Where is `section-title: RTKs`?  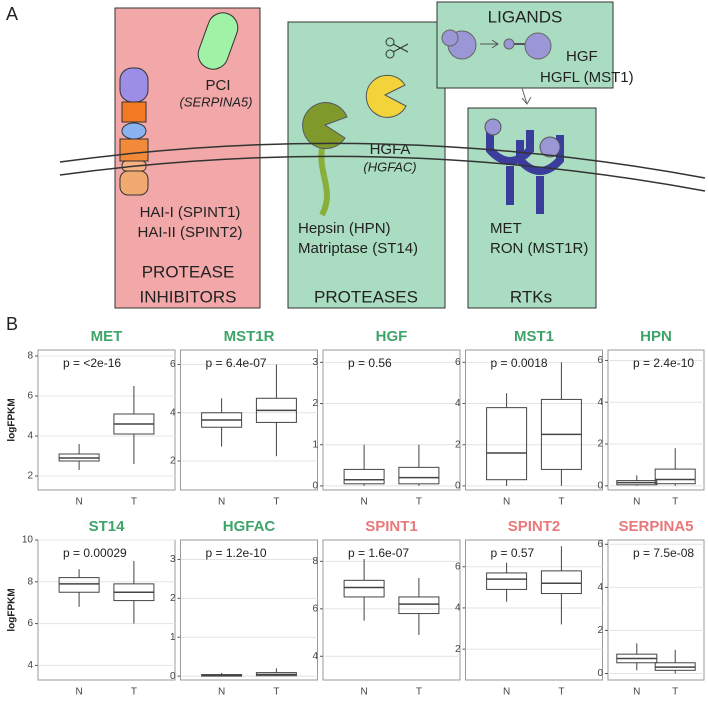 section-title: RTKs is located at coordinates (531, 296).